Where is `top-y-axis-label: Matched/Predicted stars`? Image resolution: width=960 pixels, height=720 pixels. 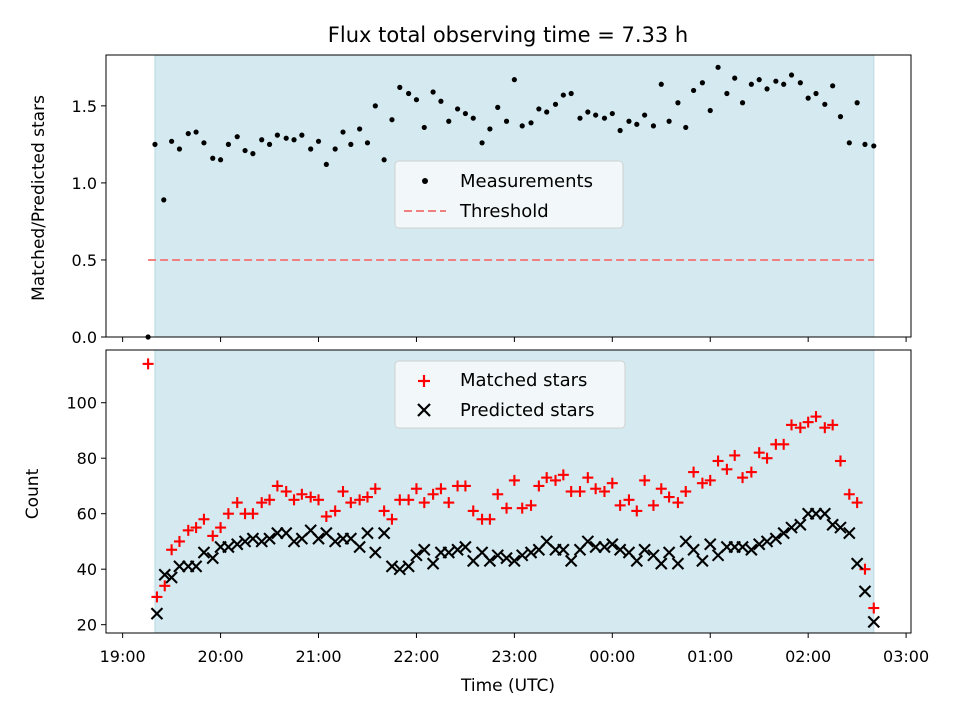
top-y-axis-label: Matched/Predicted stars is located at coordinates (39, 198).